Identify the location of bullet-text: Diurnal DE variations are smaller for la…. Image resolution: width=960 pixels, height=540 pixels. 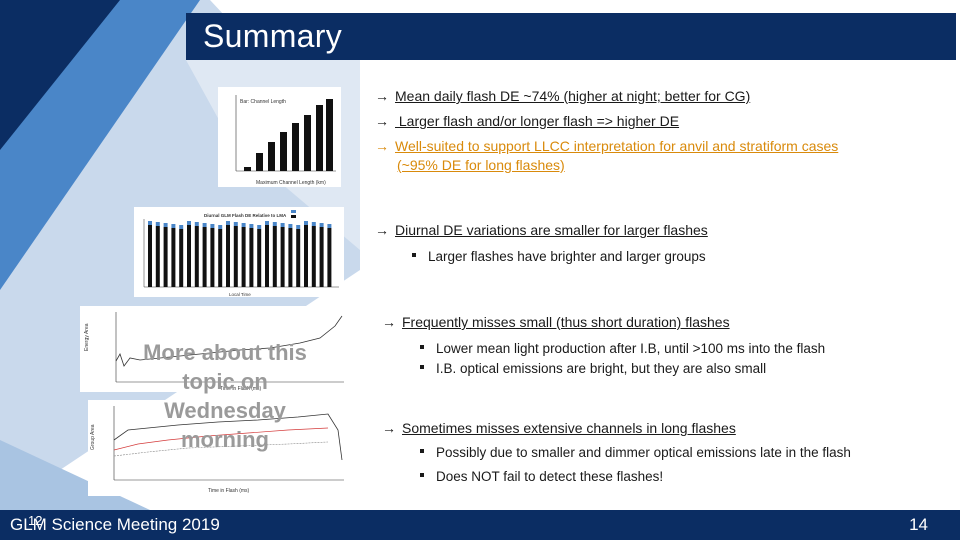
(551, 230).